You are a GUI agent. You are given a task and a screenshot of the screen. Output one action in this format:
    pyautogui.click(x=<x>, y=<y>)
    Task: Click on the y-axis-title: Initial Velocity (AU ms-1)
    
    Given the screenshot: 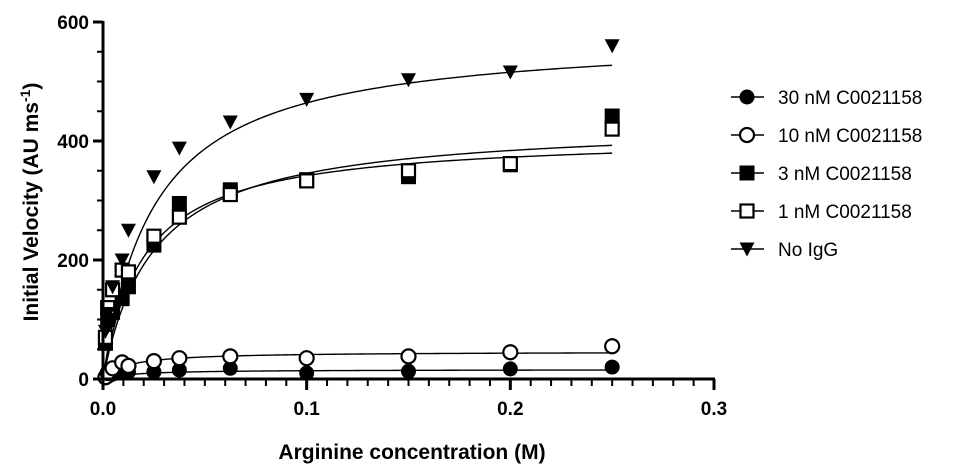 What is the action you would take?
    pyautogui.click(x=30, y=202)
    